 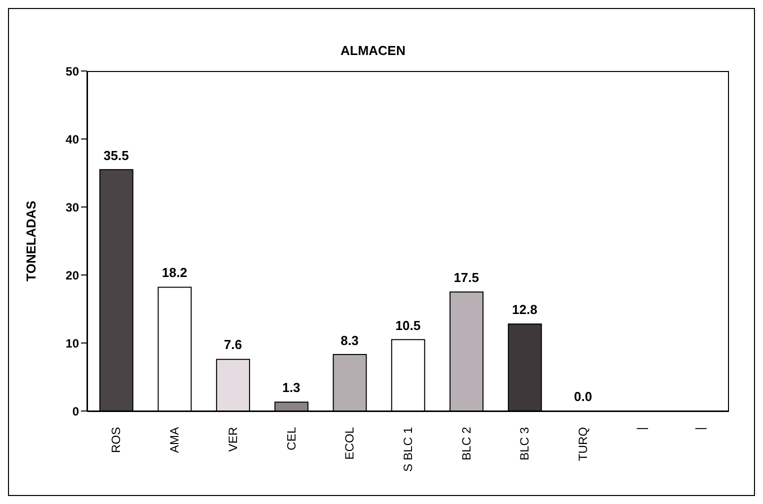 What do you see at coordinates (408, 325) in the screenshot?
I see `data-label: 10.5` at bounding box center [408, 325].